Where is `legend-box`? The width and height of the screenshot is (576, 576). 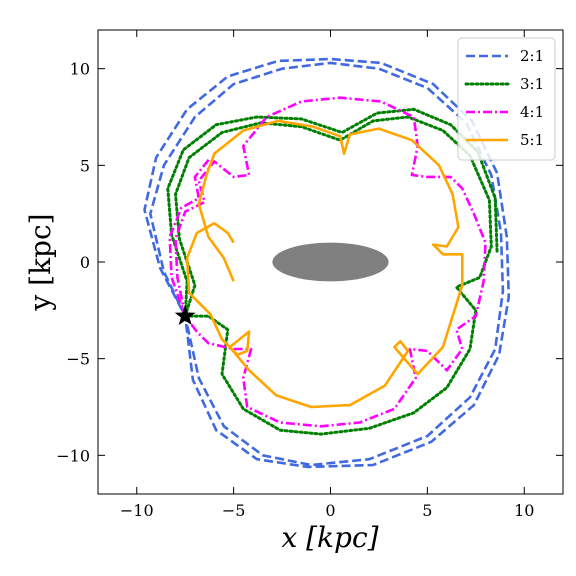
legend-box is located at coordinates (506, 99).